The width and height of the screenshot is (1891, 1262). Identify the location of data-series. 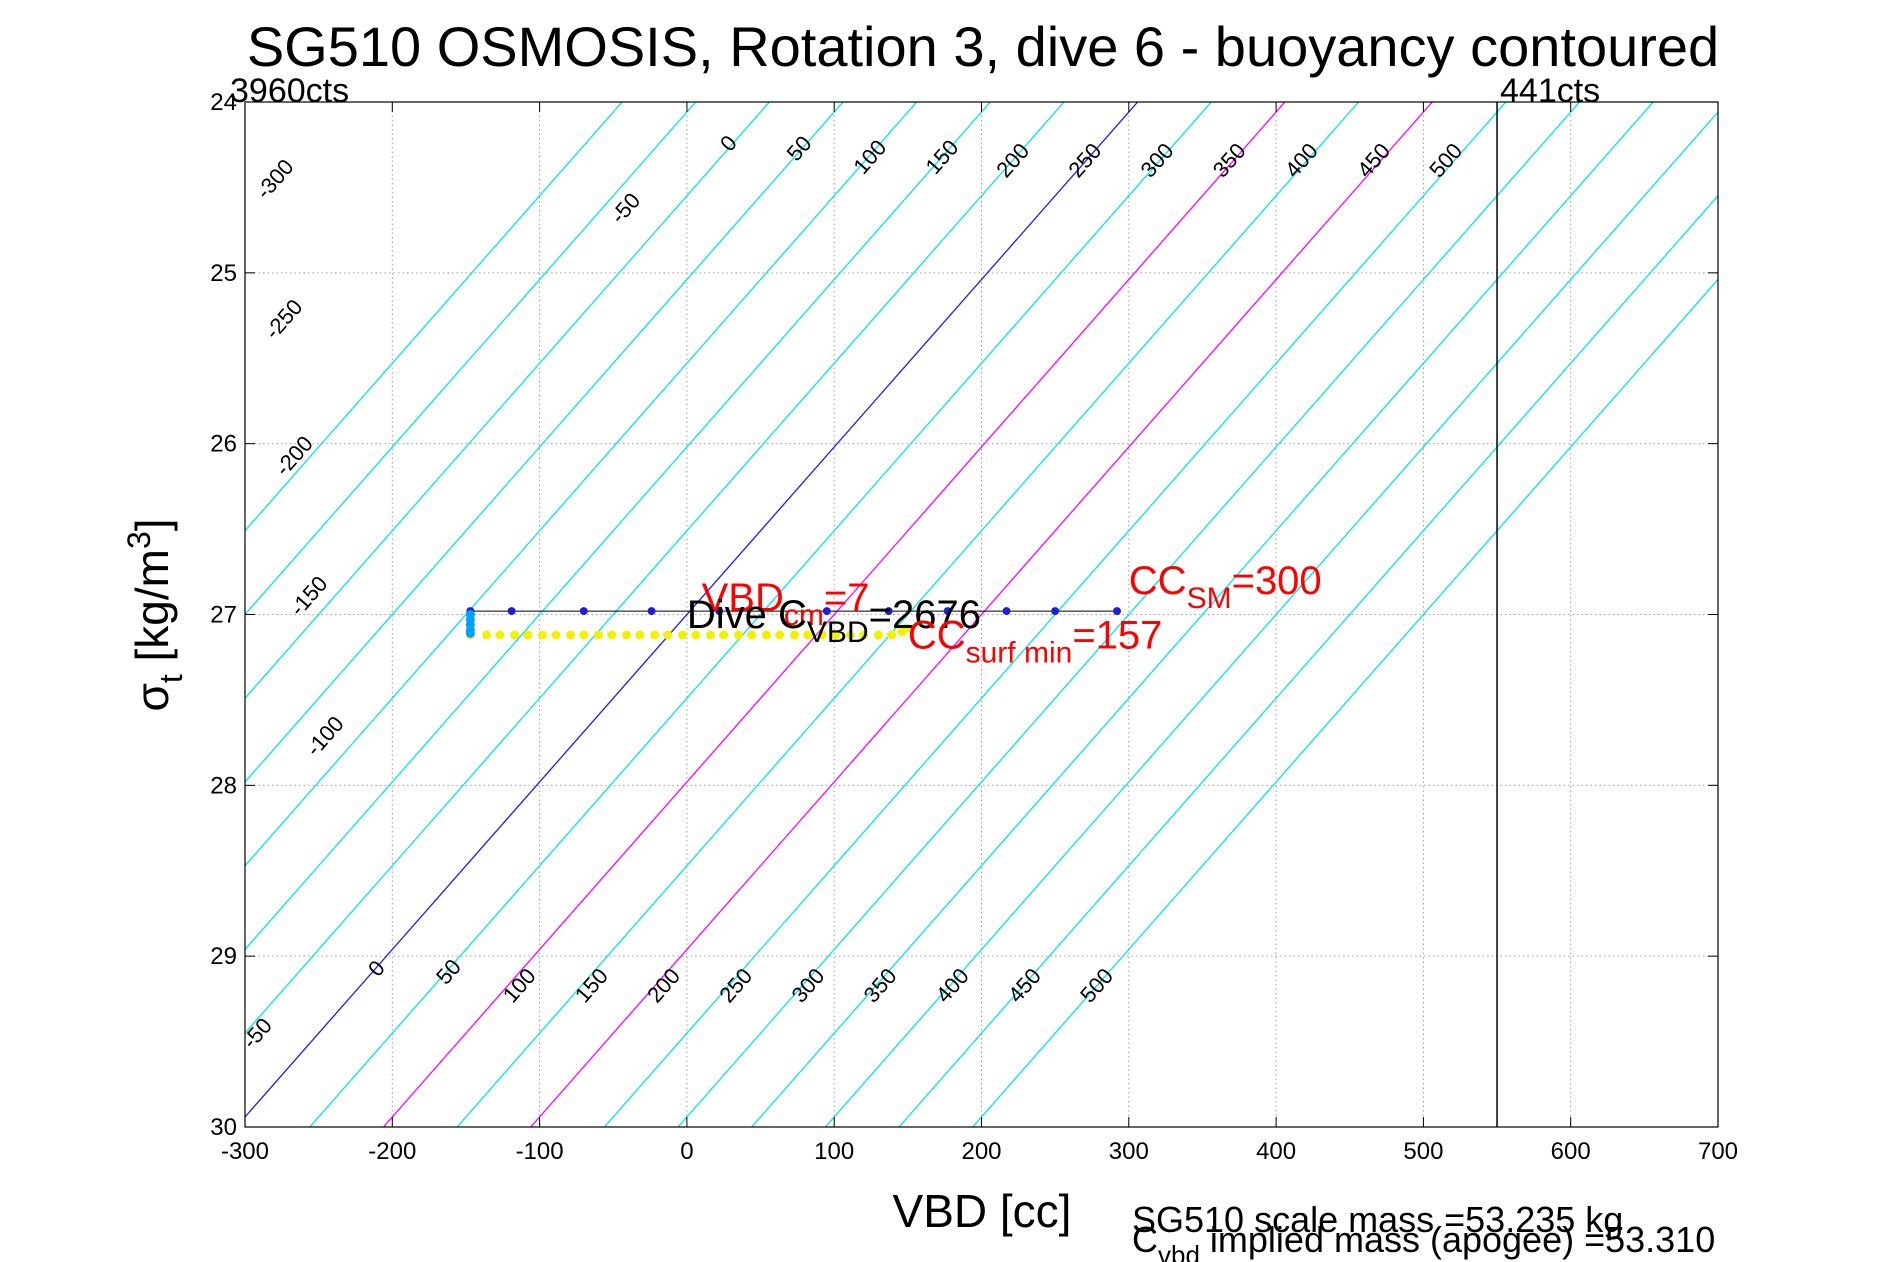
(793, 623).